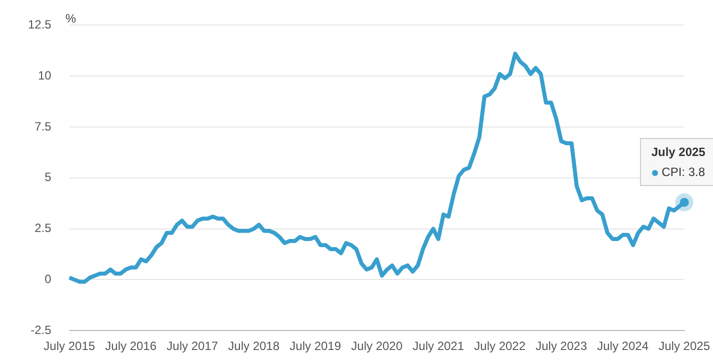 The image size is (713, 361). Describe the element at coordinates (254, 346) in the screenshot. I see `x-tick-label: July 2018` at that location.